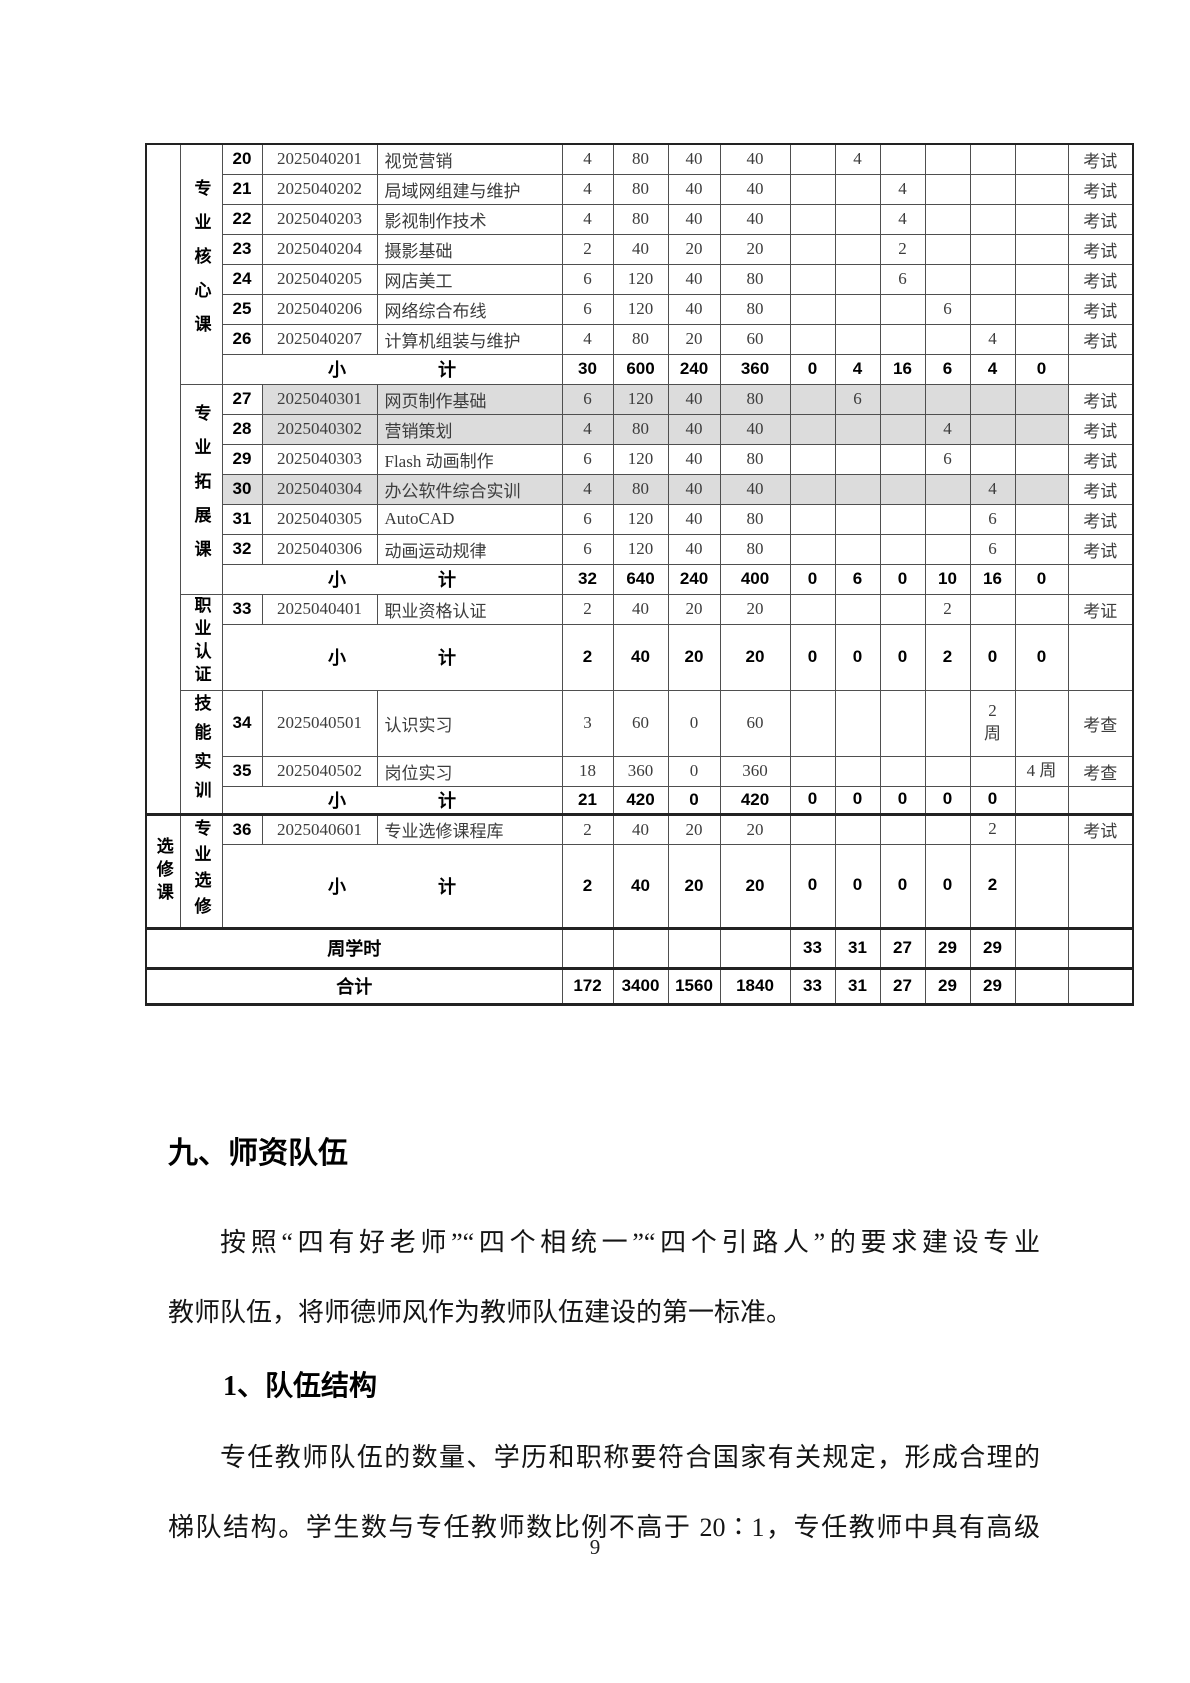  Describe the element at coordinates (812, 800) in the screenshot. I see `semester-1-hours: 0` at that location.